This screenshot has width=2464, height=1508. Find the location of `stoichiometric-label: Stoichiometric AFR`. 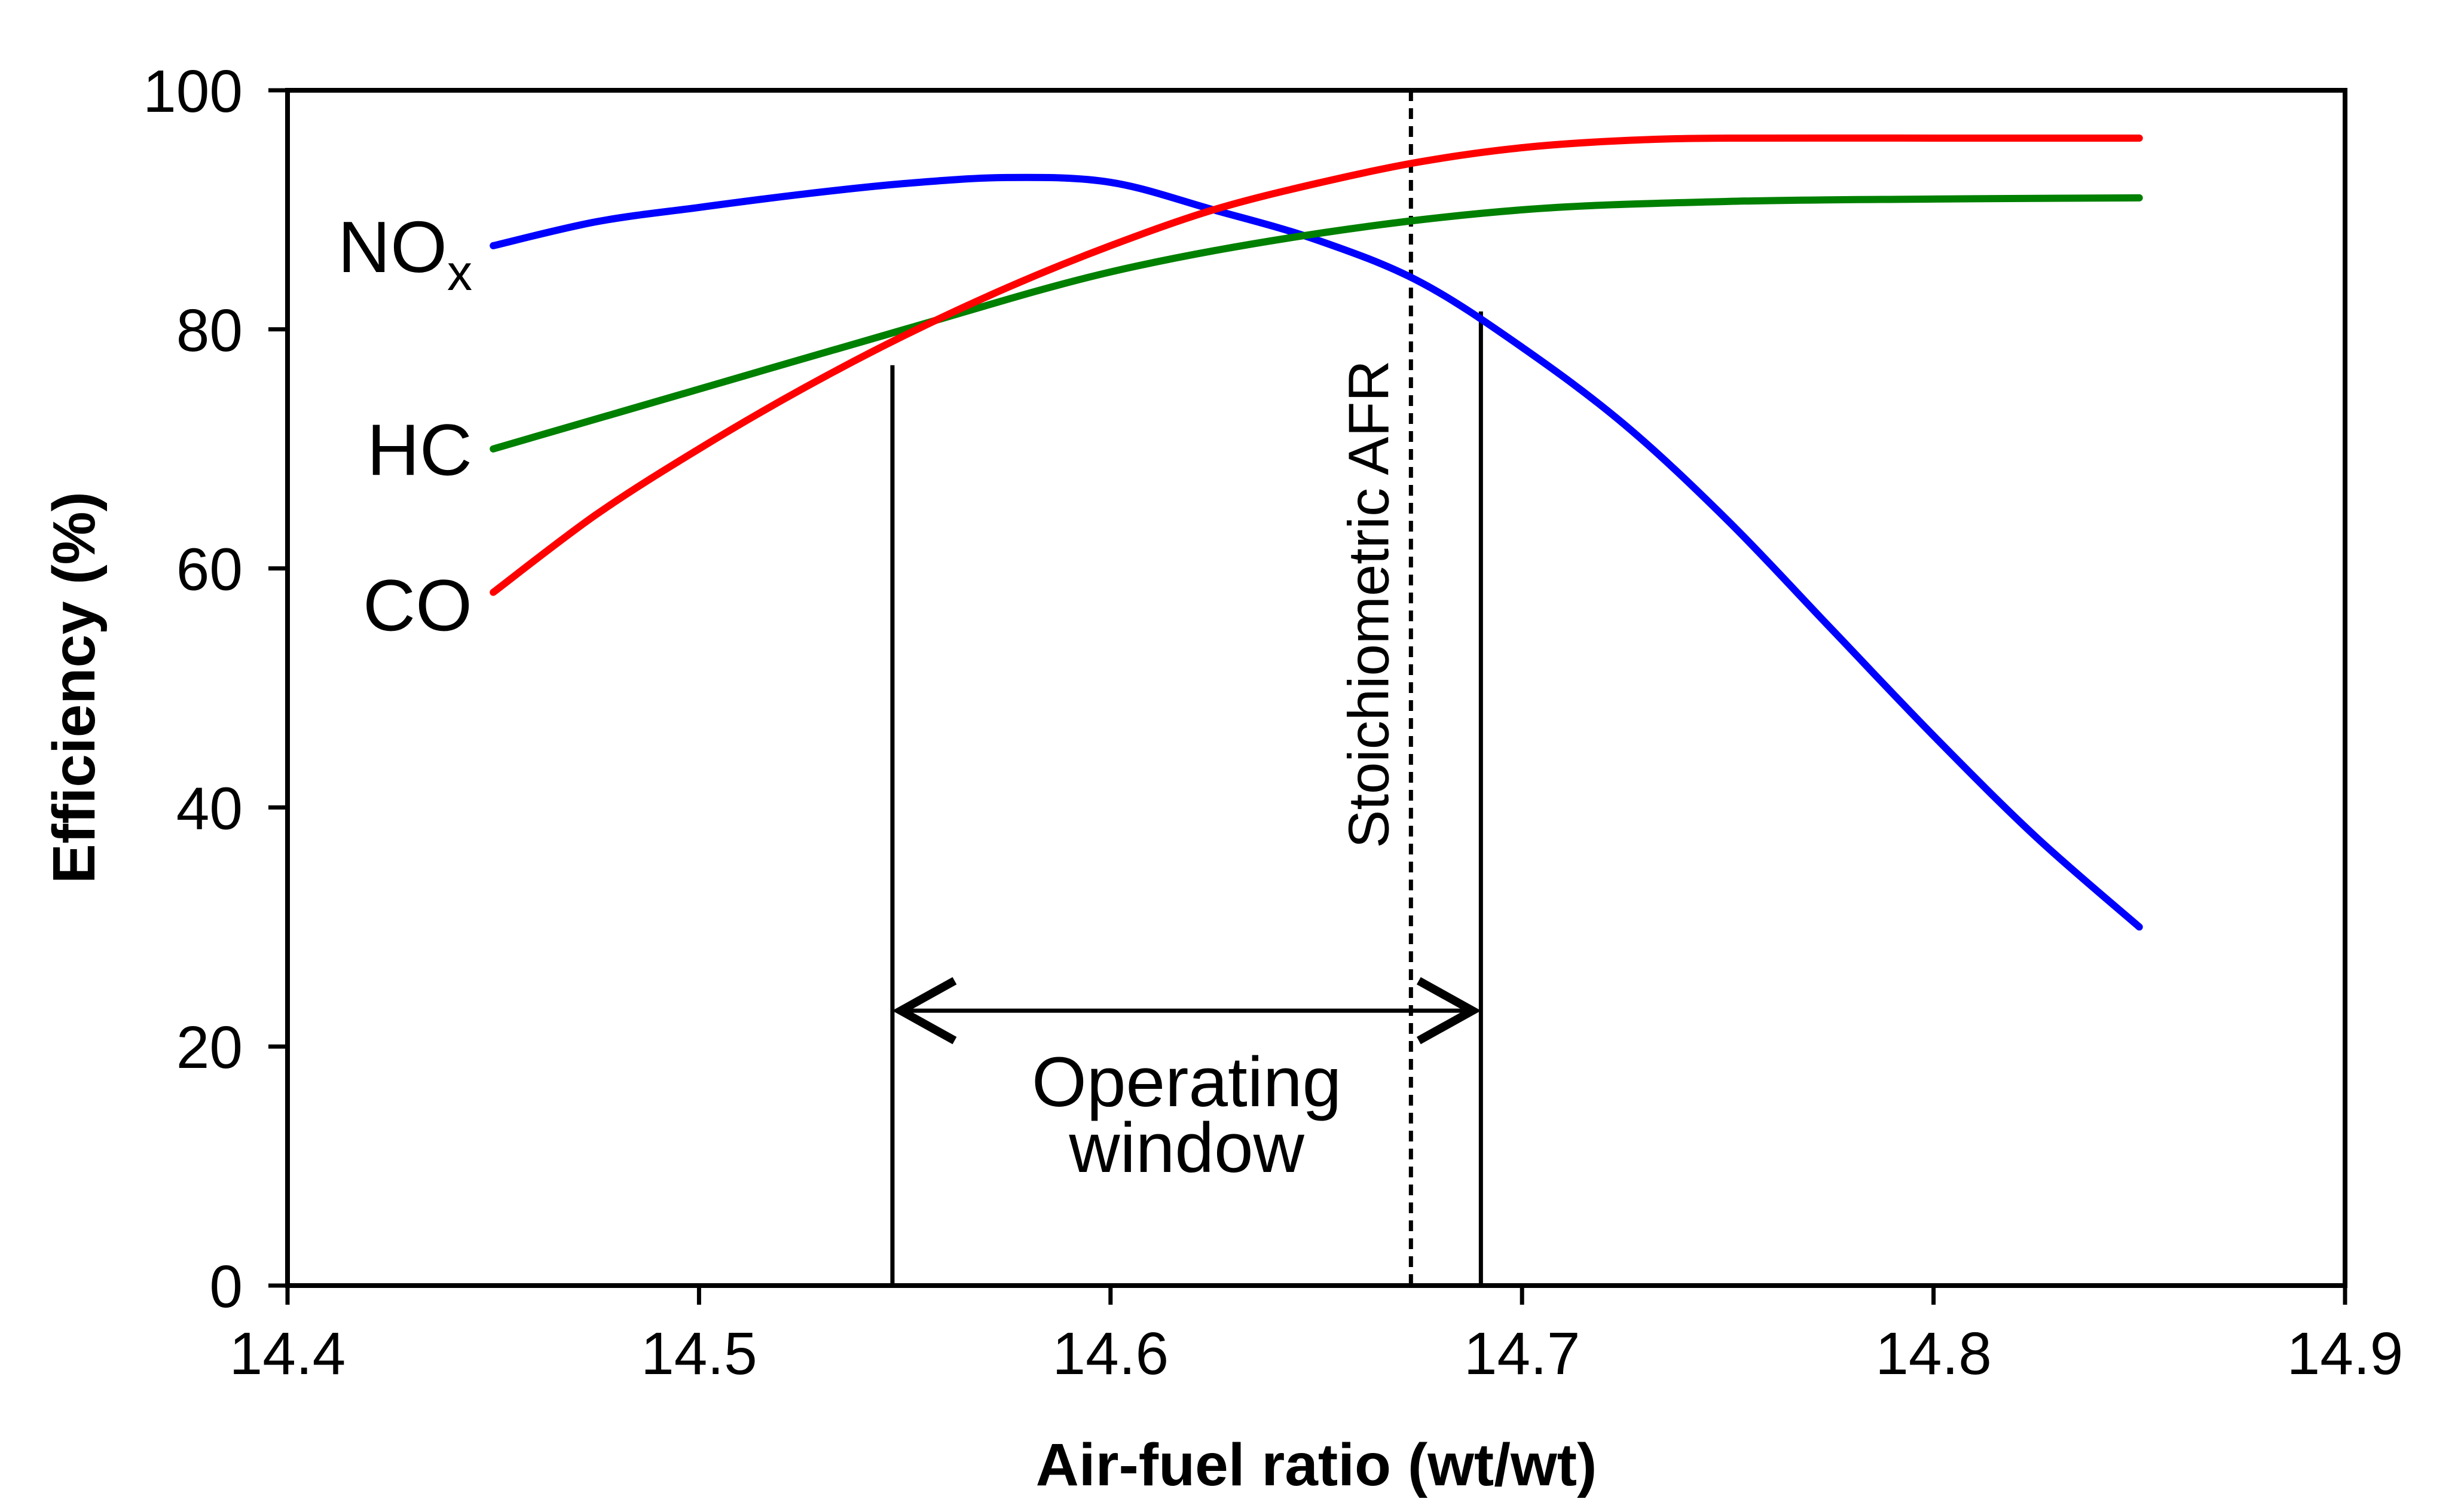

stoichiometric-label: Stoichiometric AFR is located at coordinates (1369, 604).